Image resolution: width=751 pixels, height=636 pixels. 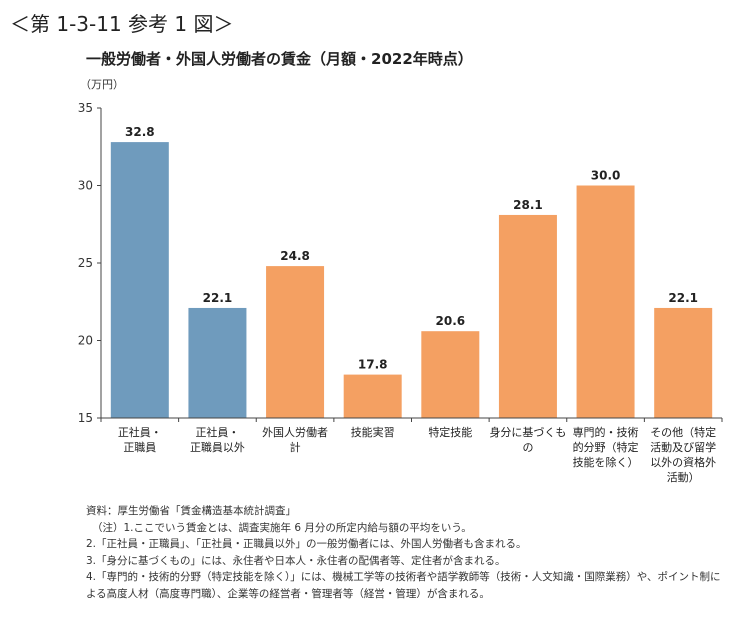 What do you see at coordinates (85, 341) in the screenshot?
I see `y-tick-label: 20` at bounding box center [85, 341].